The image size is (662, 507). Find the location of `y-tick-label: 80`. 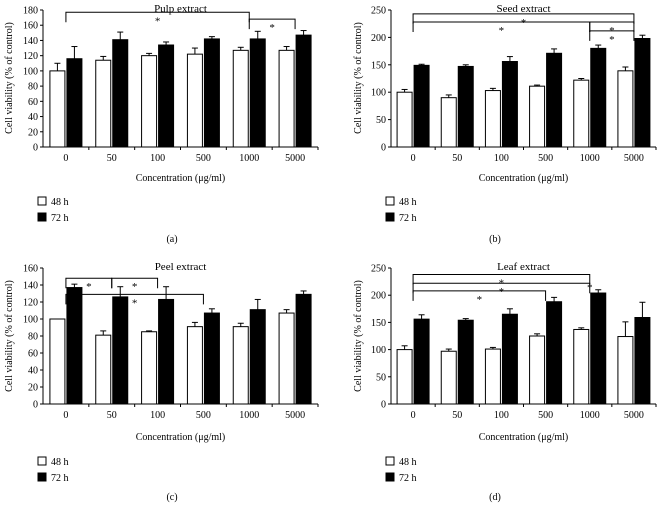

y-tick-label: 80 is located at coordinates (33, 337).